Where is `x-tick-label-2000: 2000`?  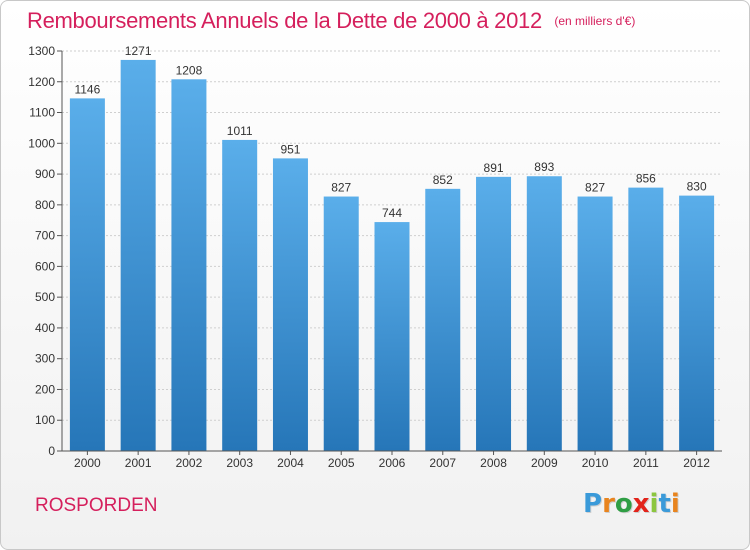 x-tick-label-2000: 2000 is located at coordinates (87, 463).